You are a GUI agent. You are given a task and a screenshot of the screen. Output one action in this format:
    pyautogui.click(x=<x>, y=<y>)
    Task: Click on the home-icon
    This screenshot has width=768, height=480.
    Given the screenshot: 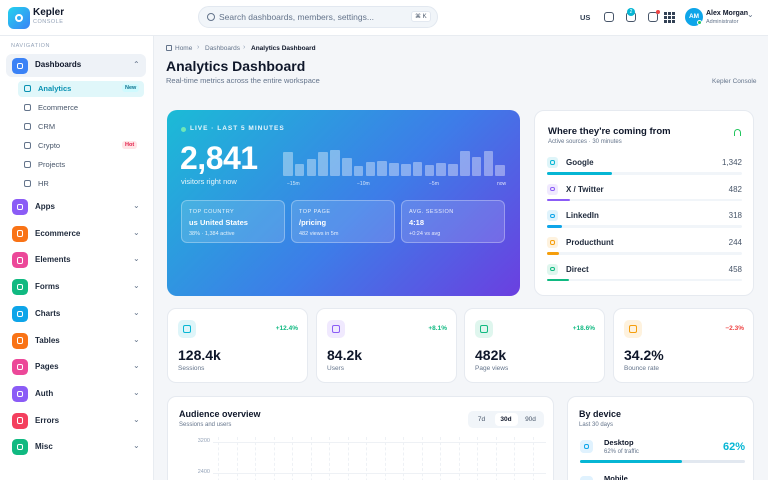 What is the action you would take?
    pyautogui.click(x=169, y=48)
    